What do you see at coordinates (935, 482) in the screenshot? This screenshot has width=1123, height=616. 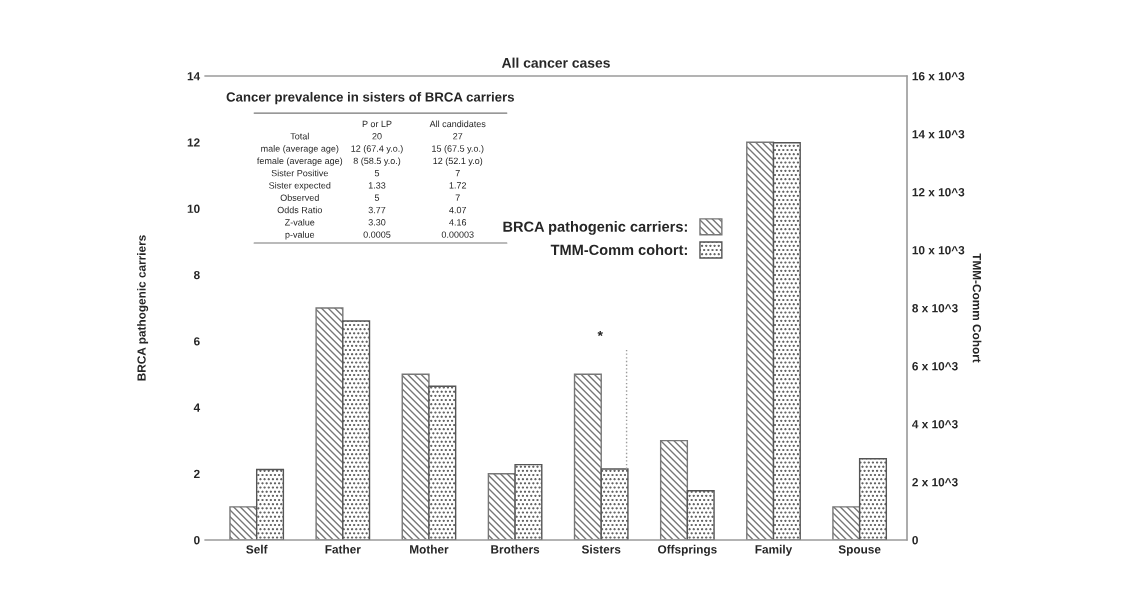 I see `y2-tick-label: 2 x 10^3` at bounding box center [935, 482].